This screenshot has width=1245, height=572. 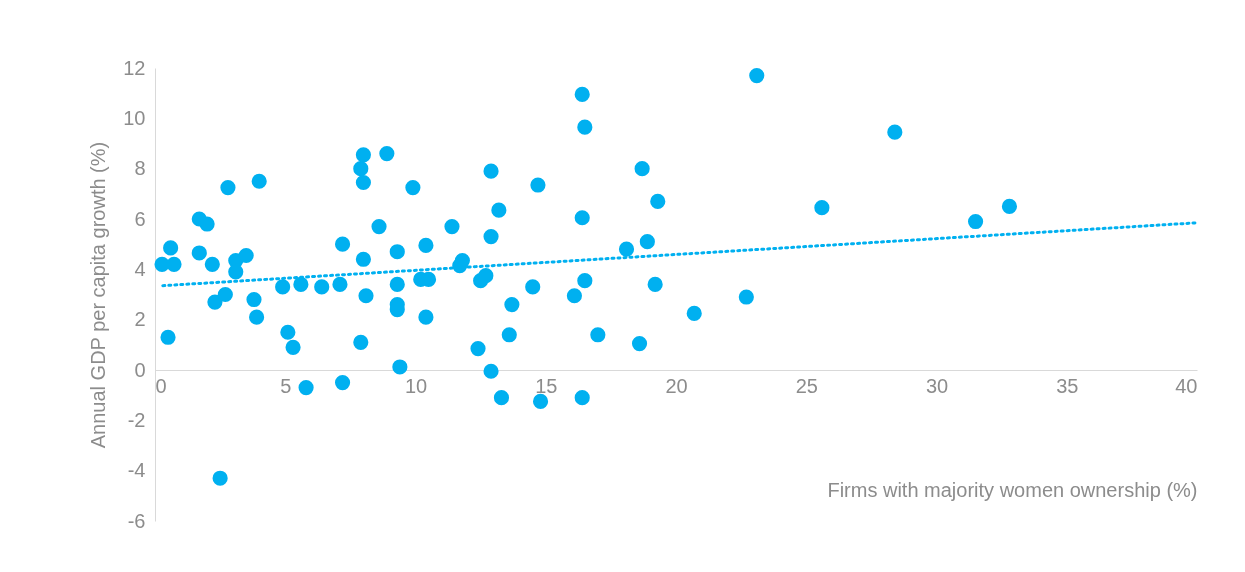 What do you see at coordinates (546, 385) in the screenshot?
I see `x-tick-label: 15` at bounding box center [546, 385].